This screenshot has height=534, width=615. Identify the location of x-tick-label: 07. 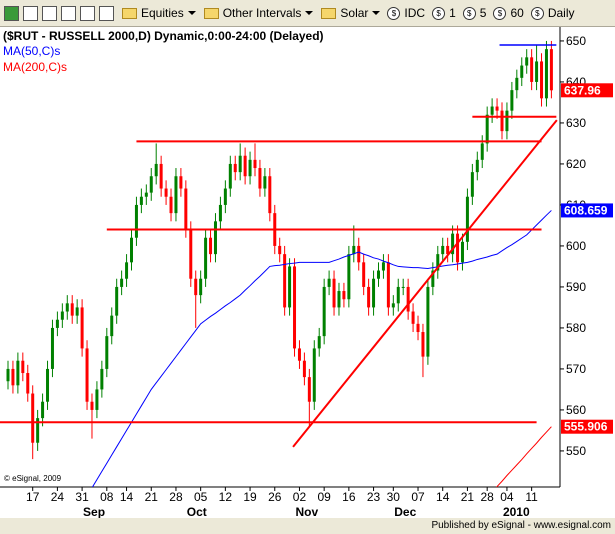
(418, 497).